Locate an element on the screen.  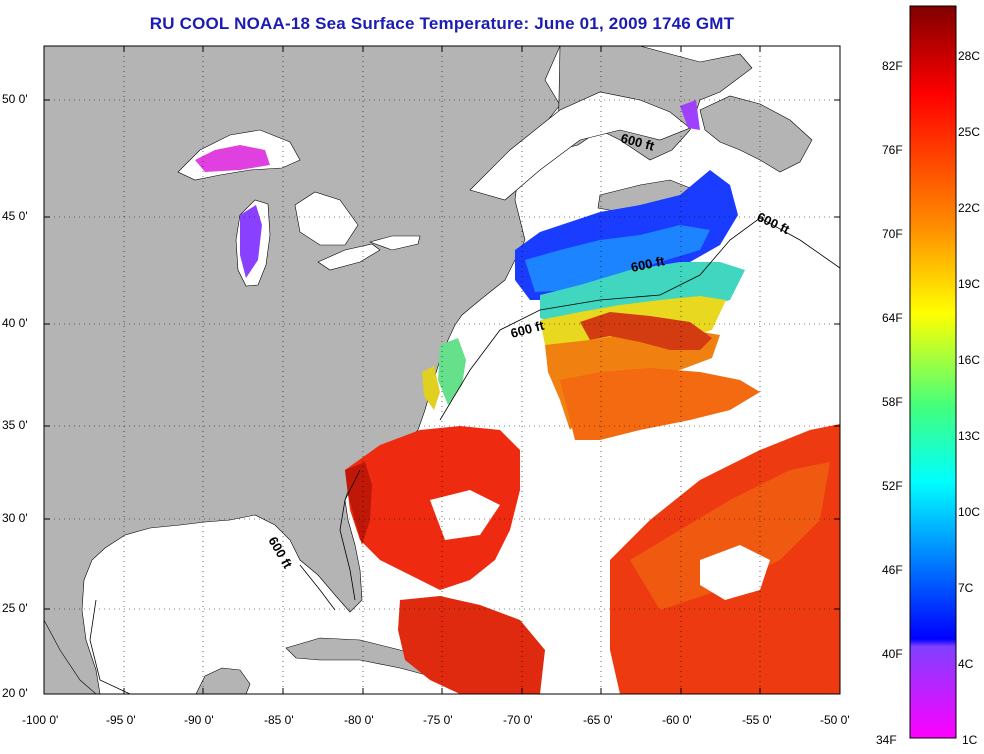
colorbar-celsius-label: 10C is located at coordinates (969, 512).